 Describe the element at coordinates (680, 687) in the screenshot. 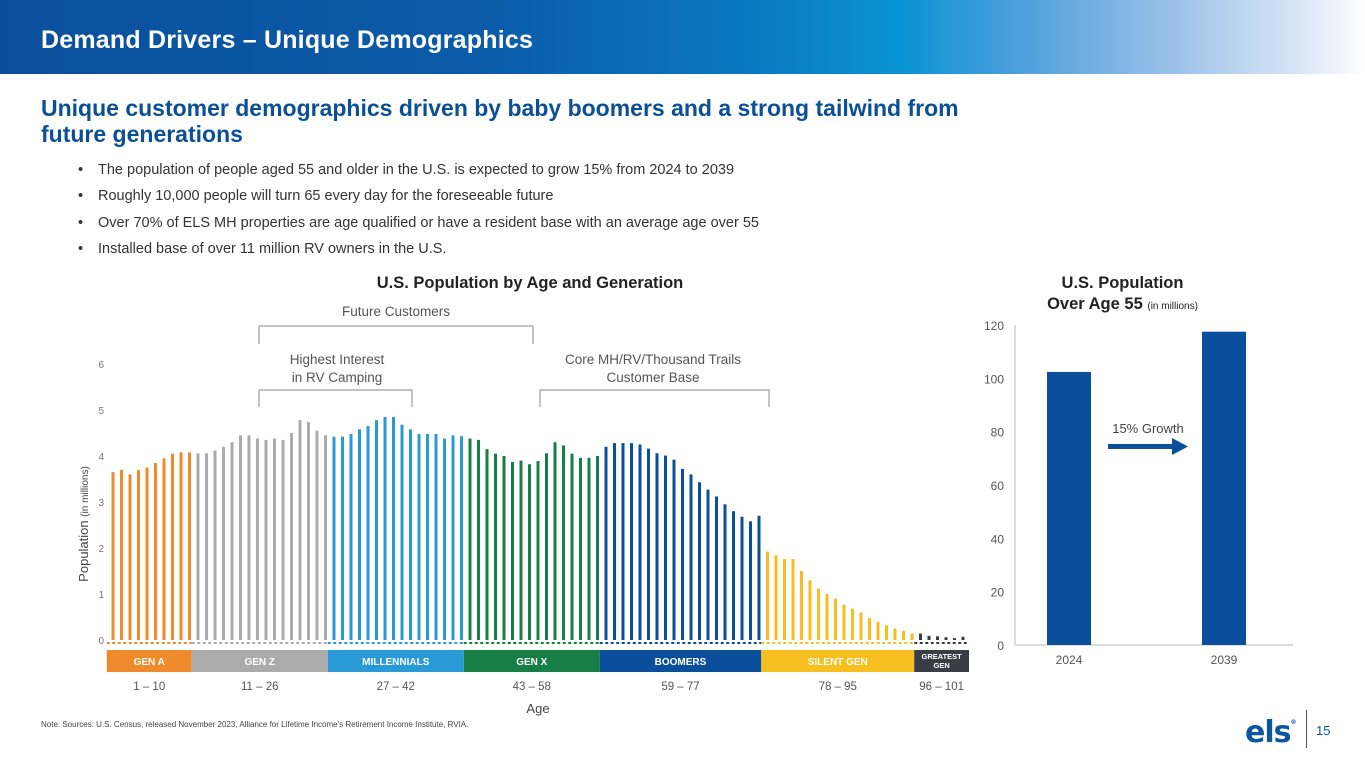

I see `generation-age-range: 59 – 77` at that location.